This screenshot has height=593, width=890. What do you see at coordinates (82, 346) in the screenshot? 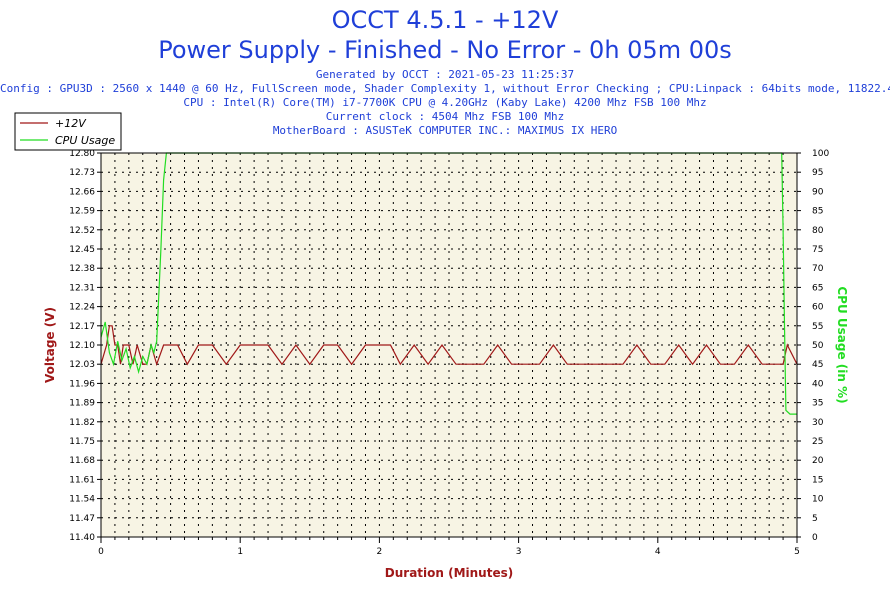
I see `y-left-tick-label: 12.10` at bounding box center [82, 346].